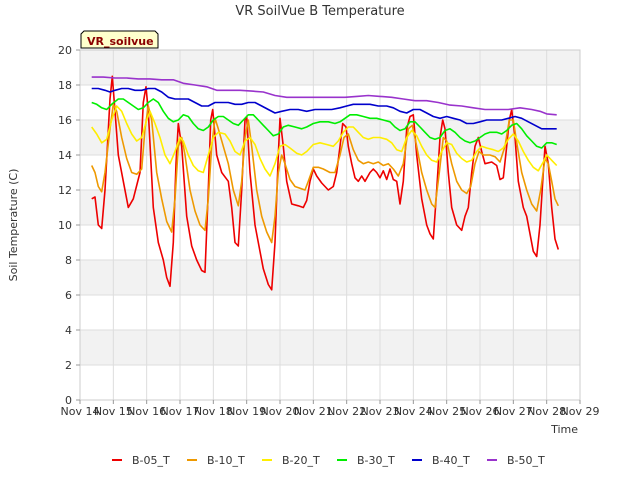 This screenshot has height=480, width=640. I want to click on x-tick-label: Nov 18, so click(213, 411).